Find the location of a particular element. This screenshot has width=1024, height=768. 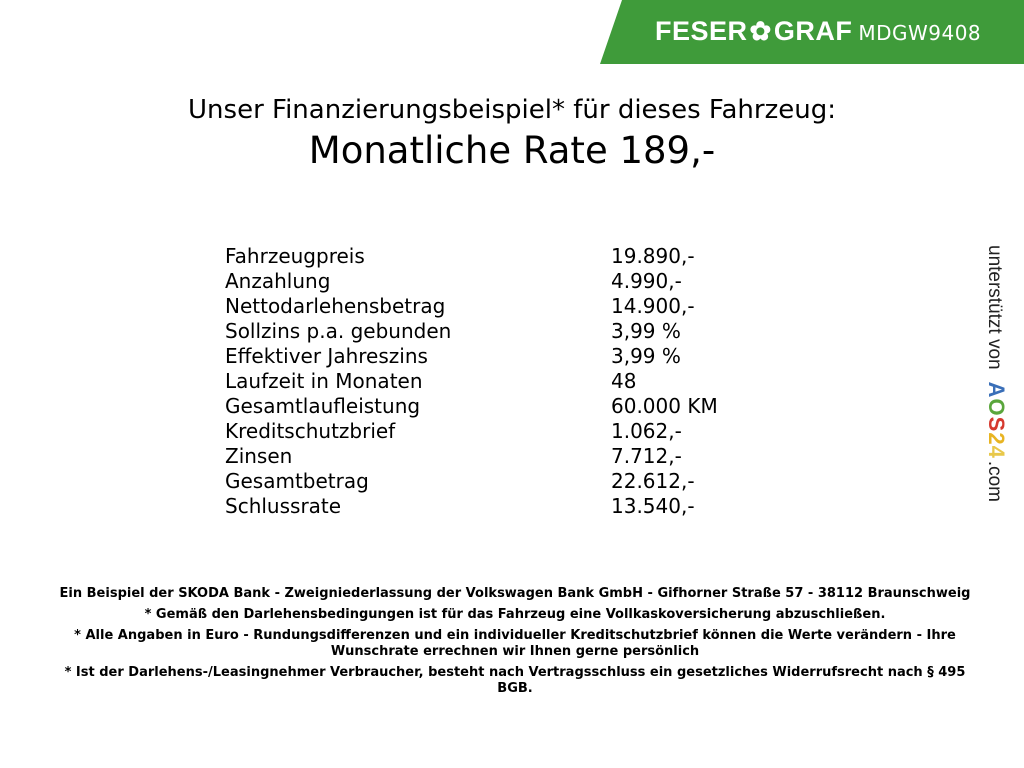

finance-row: Kreditschutzbrief 1.062,- is located at coordinates (485, 431).